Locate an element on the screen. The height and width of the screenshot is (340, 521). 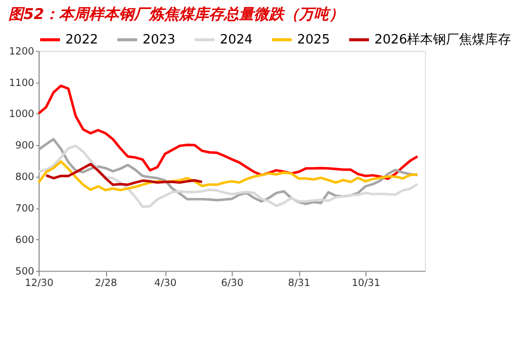
y-tick-label: 600 is located at coordinates (24, 240).